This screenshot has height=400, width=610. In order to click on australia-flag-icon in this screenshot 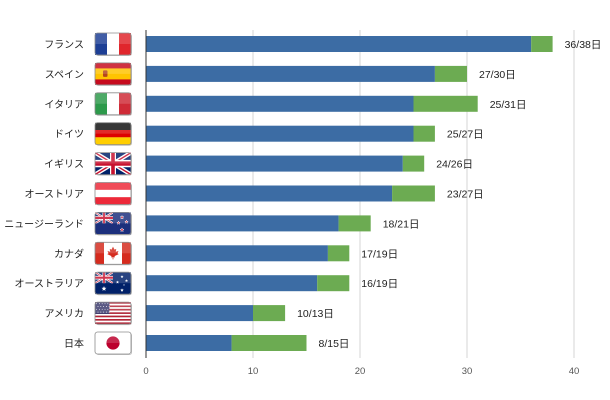, I will do `click(113, 283)`.